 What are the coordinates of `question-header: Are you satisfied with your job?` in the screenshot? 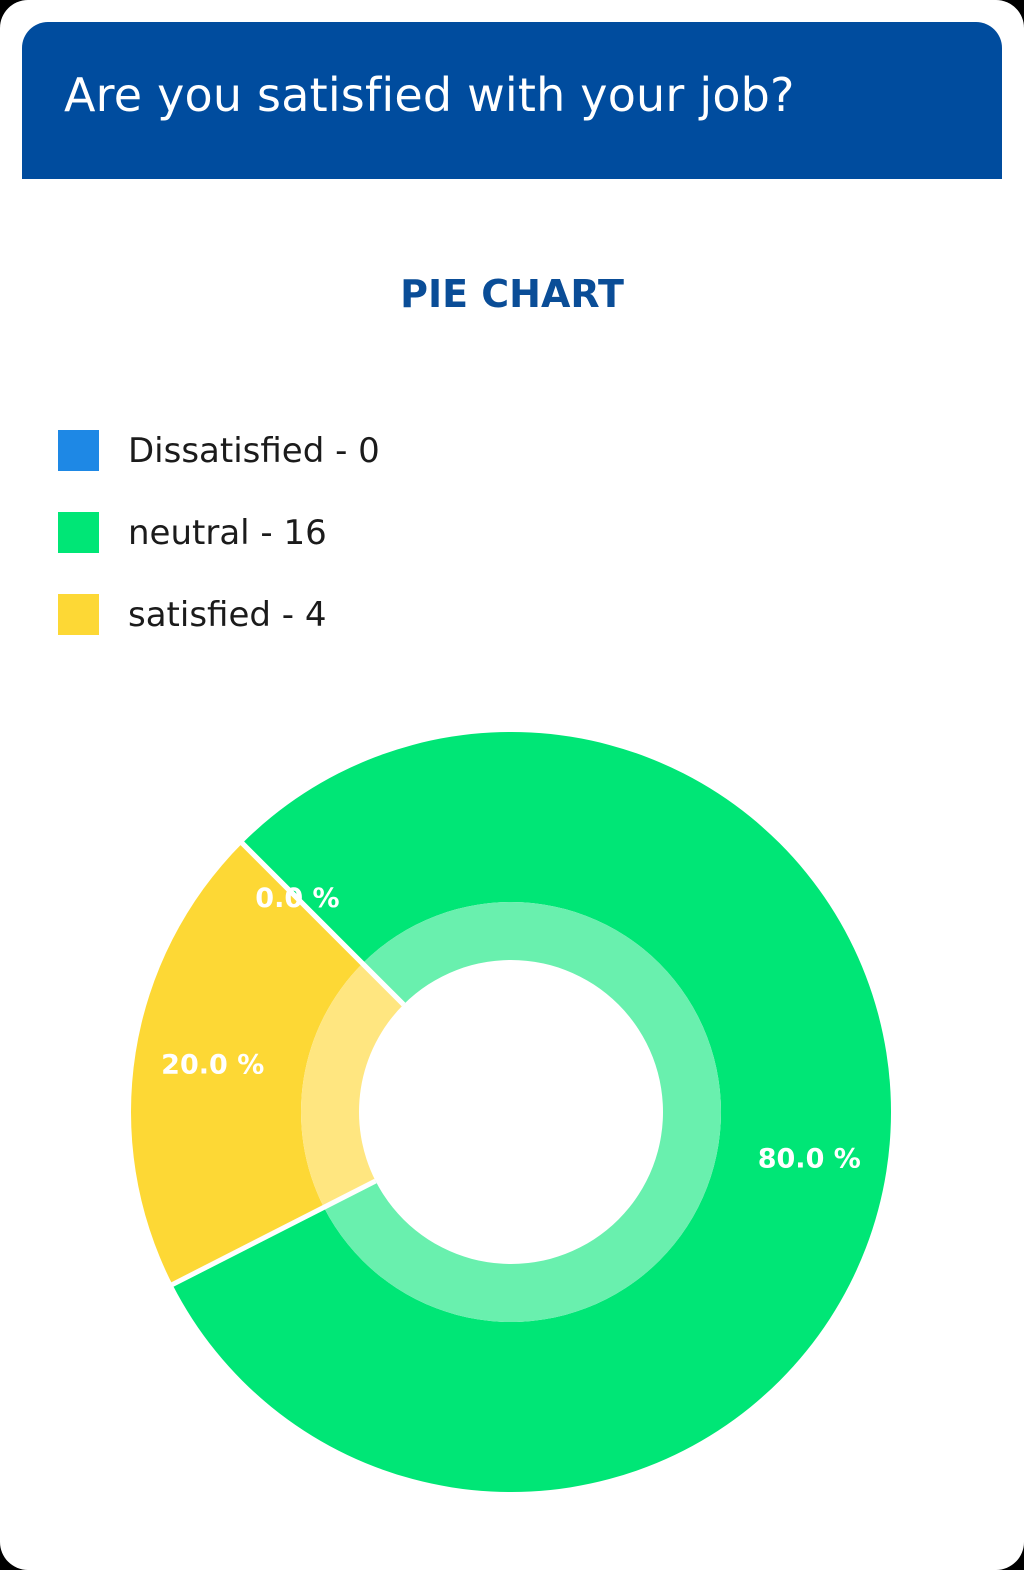 It's located at (512, 100).